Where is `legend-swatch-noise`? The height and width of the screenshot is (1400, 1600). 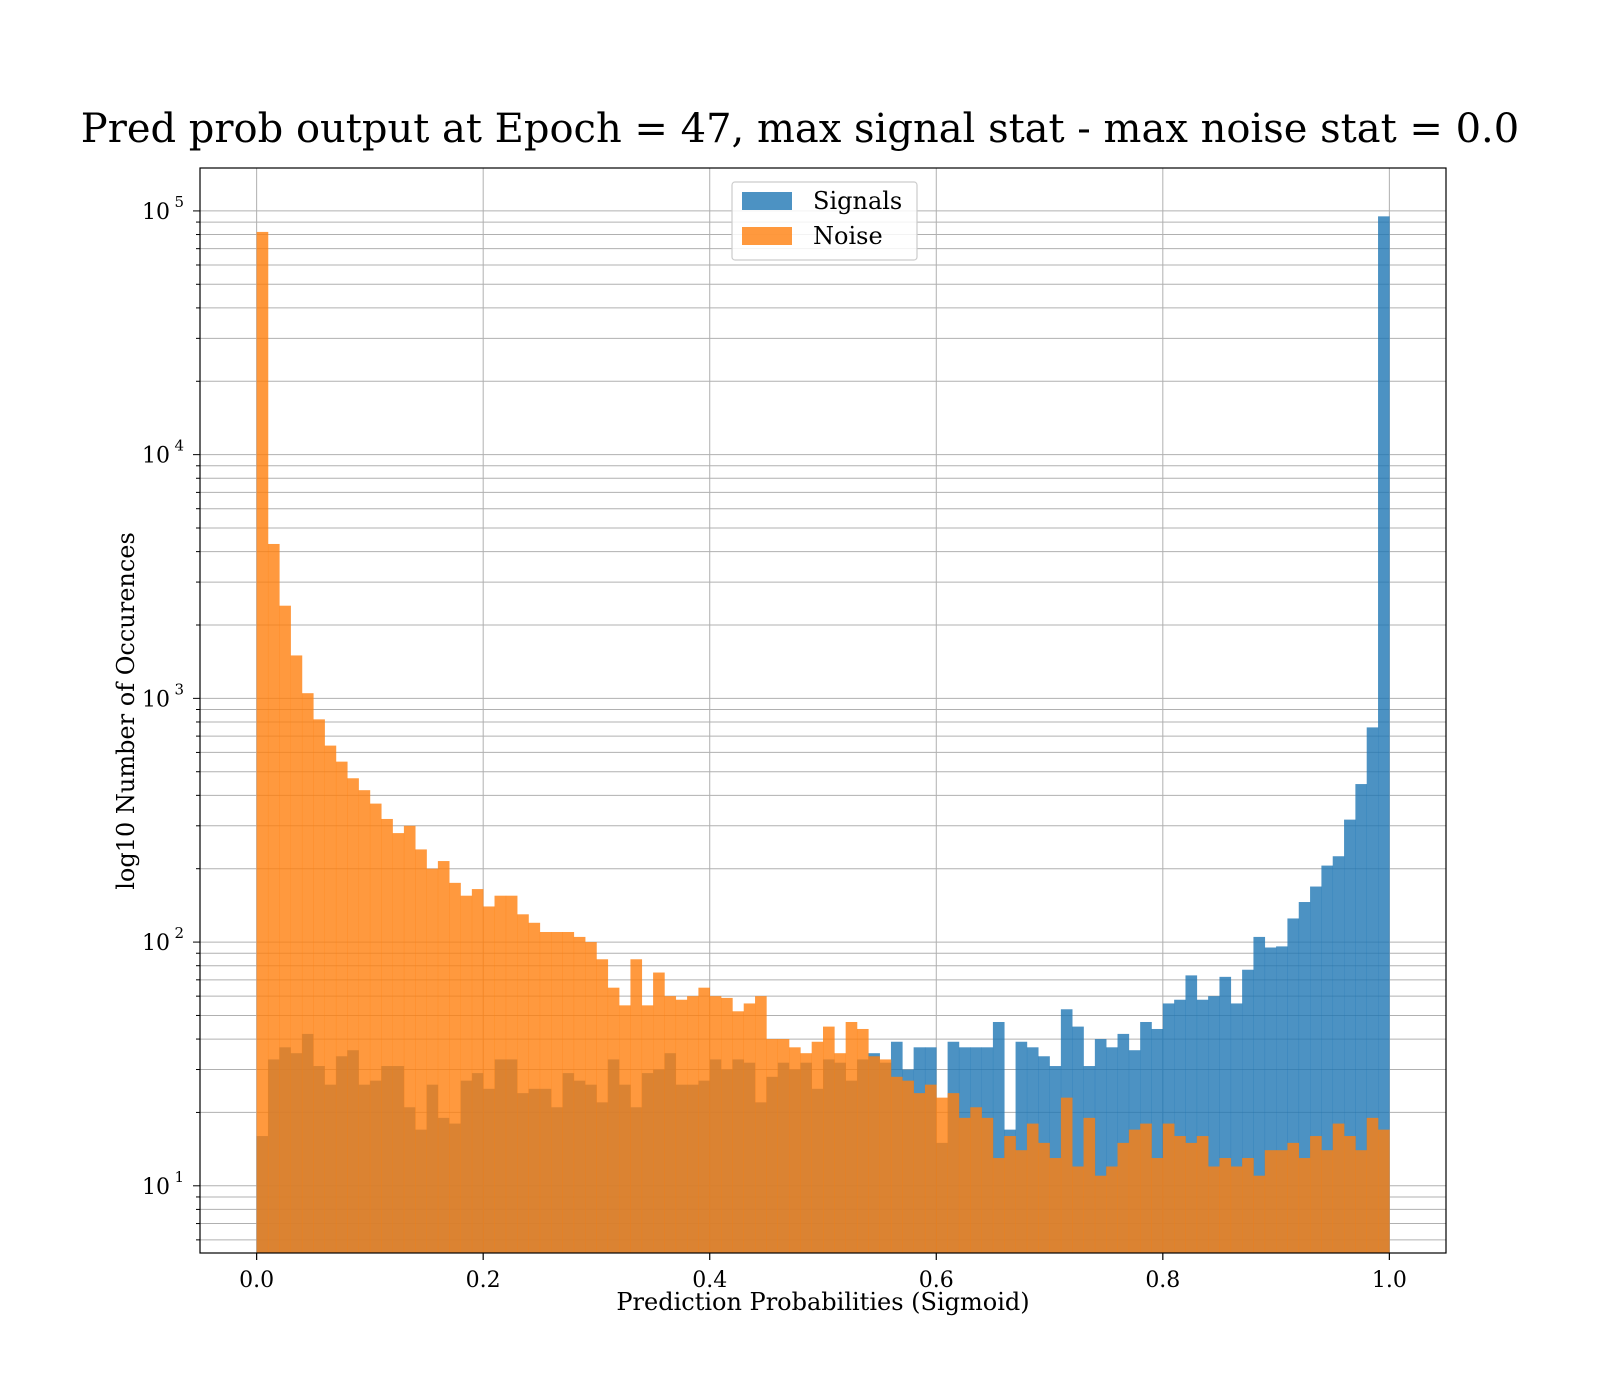 legend-swatch-noise is located at coordinates (767, 236).